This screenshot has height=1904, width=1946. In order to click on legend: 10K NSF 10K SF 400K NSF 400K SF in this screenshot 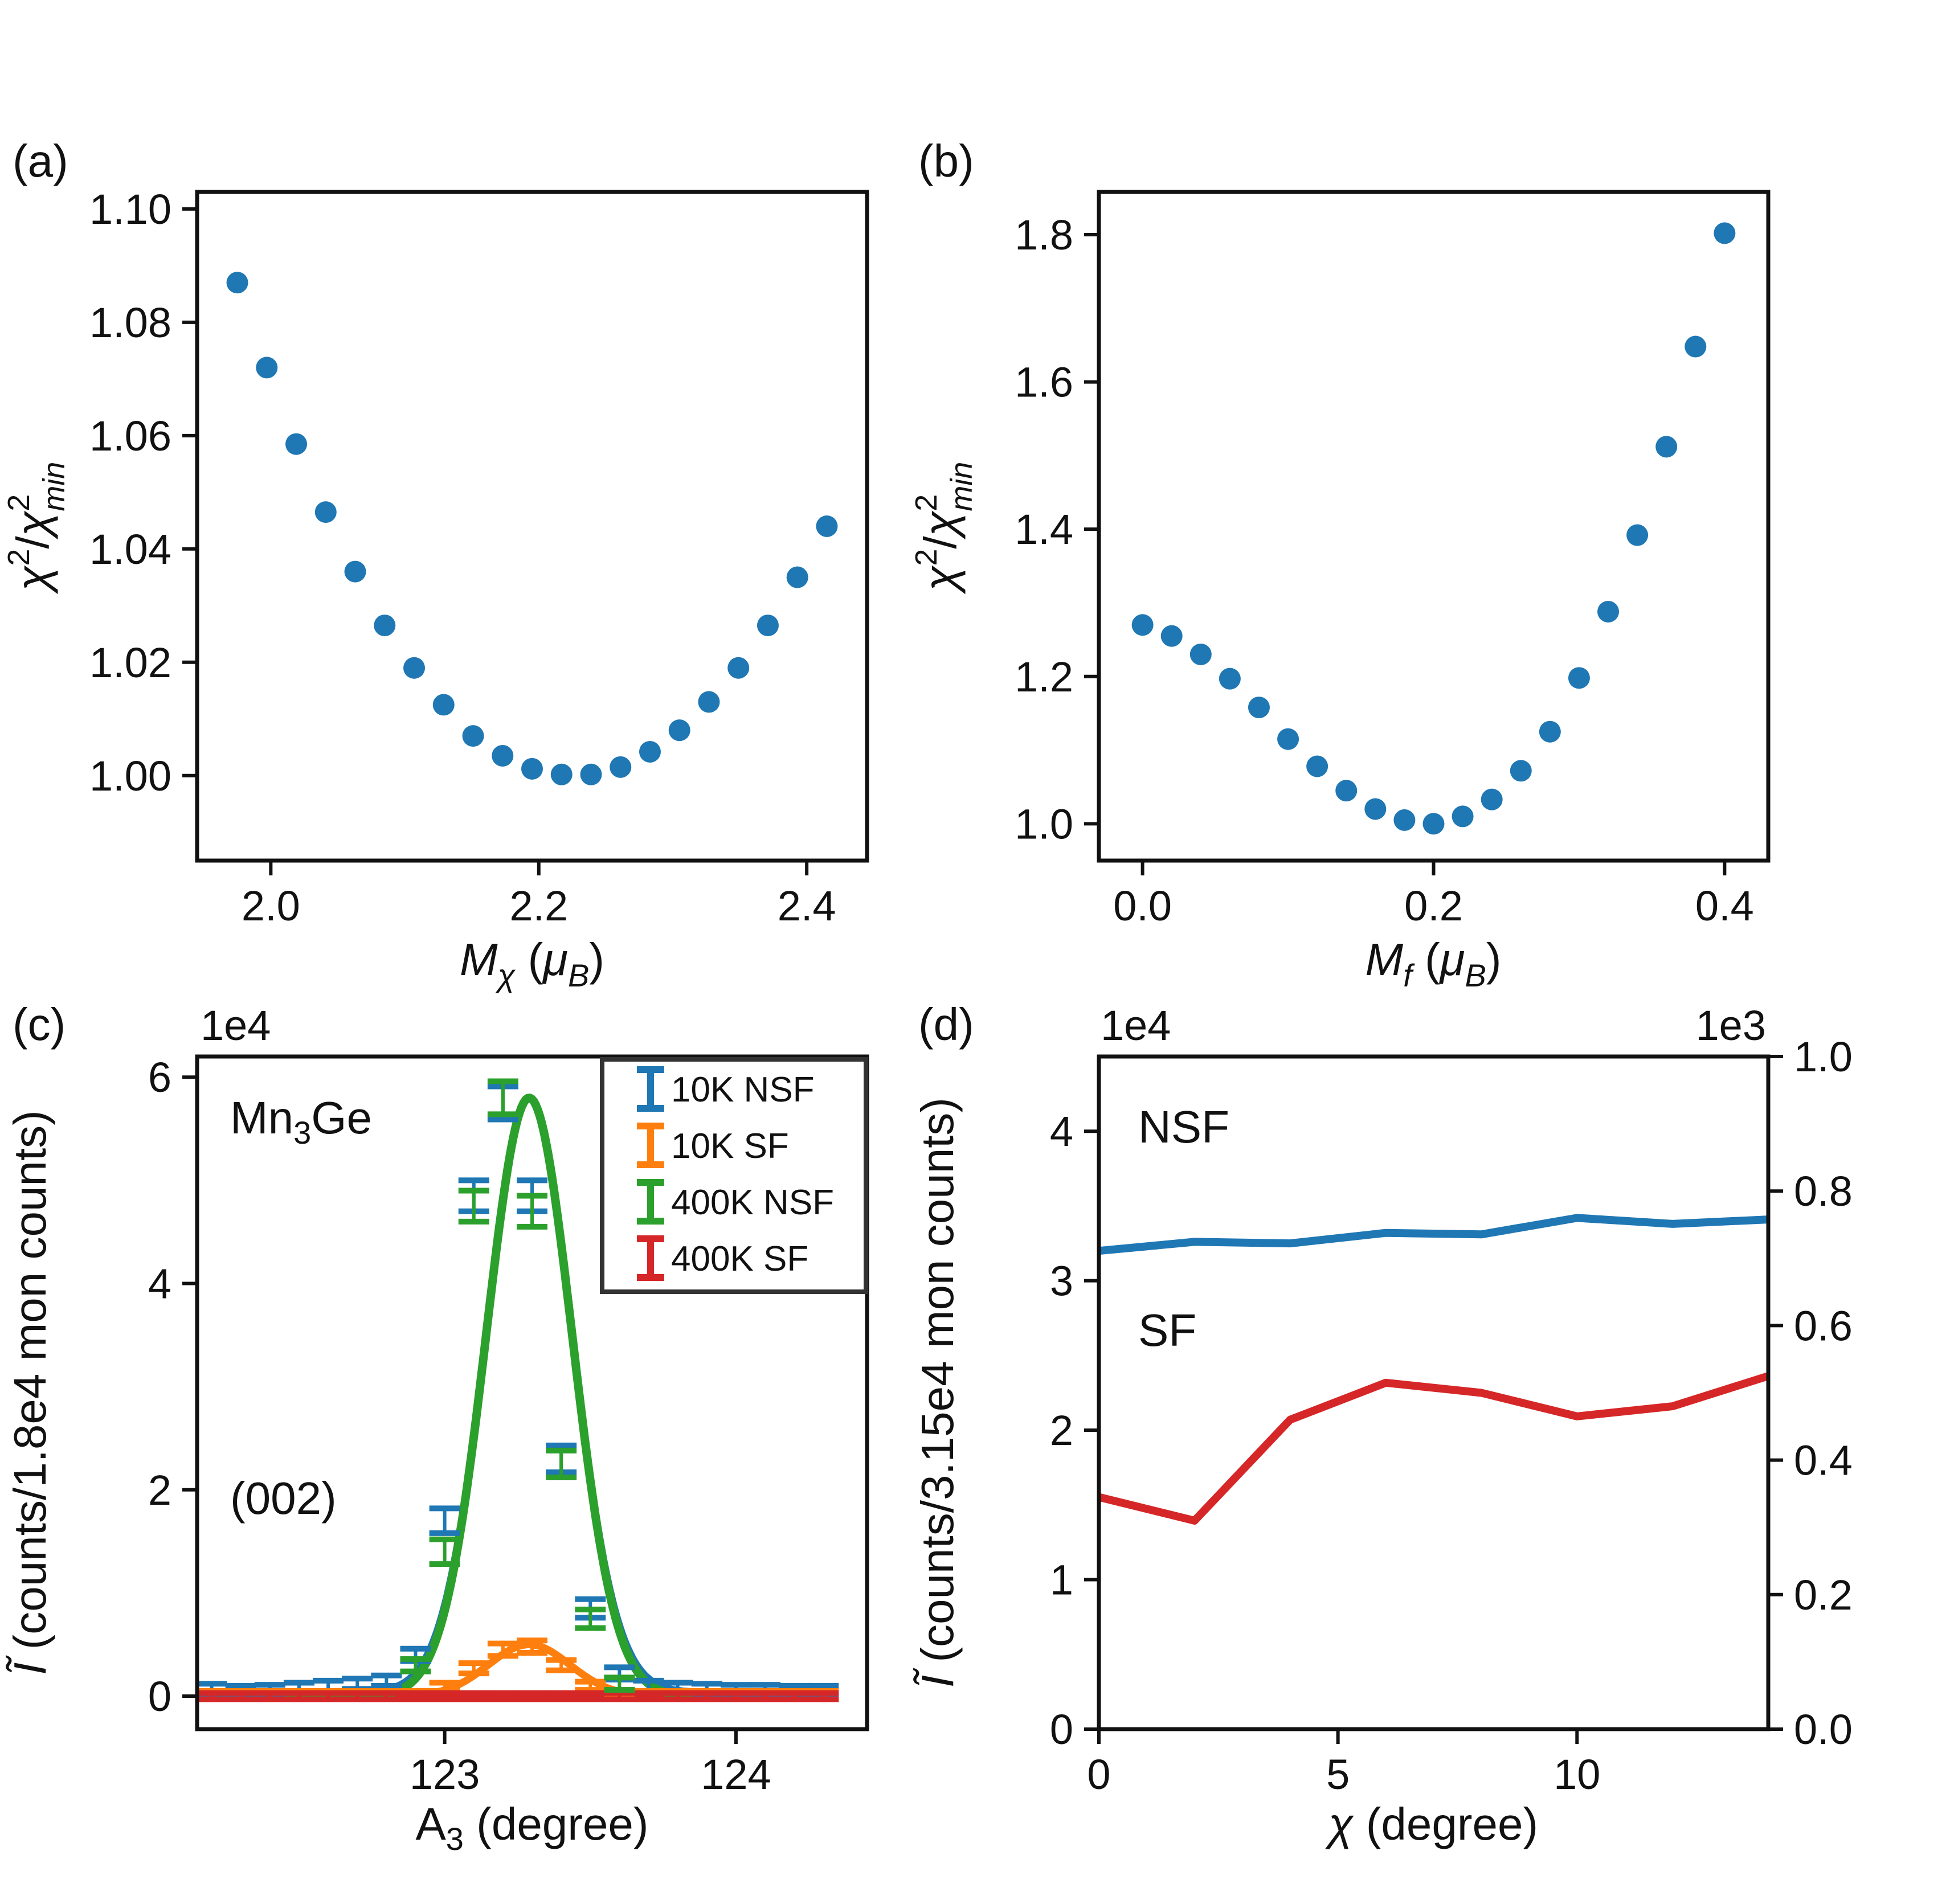, I will do `click(734, 1175)`.